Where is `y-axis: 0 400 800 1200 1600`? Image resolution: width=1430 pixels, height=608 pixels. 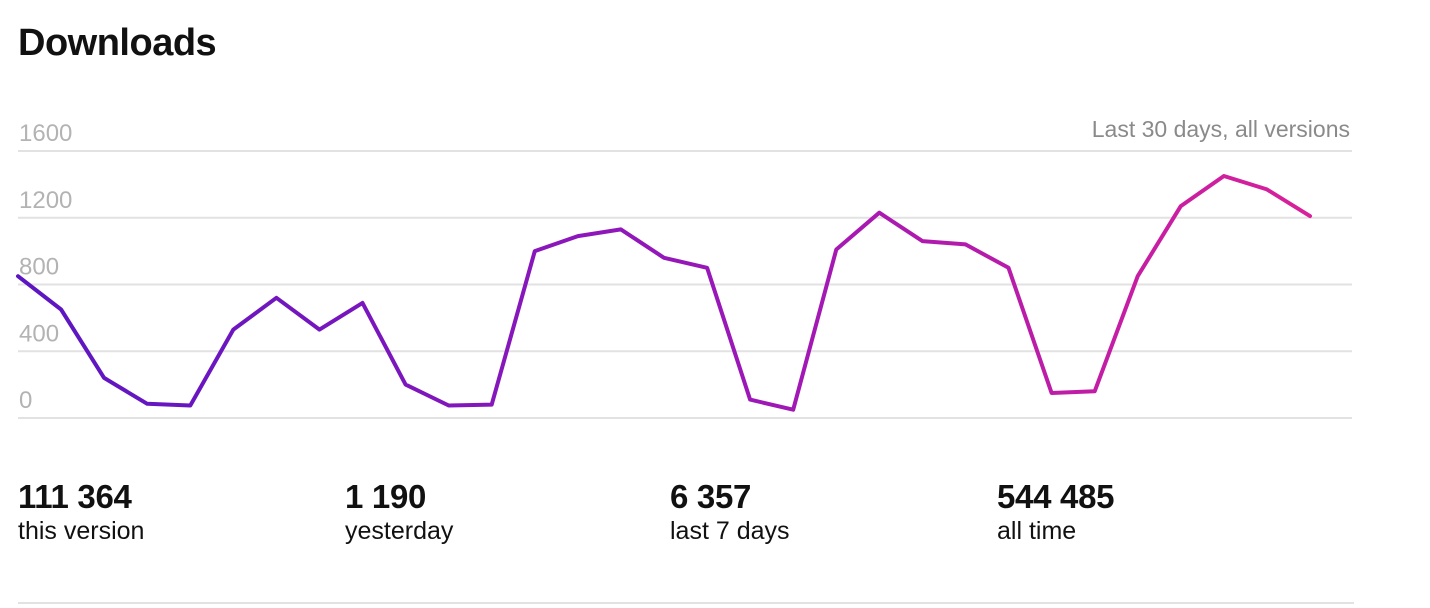 y-axis: 0 400 800 1200 1600 is located at coordinates (45, 267).